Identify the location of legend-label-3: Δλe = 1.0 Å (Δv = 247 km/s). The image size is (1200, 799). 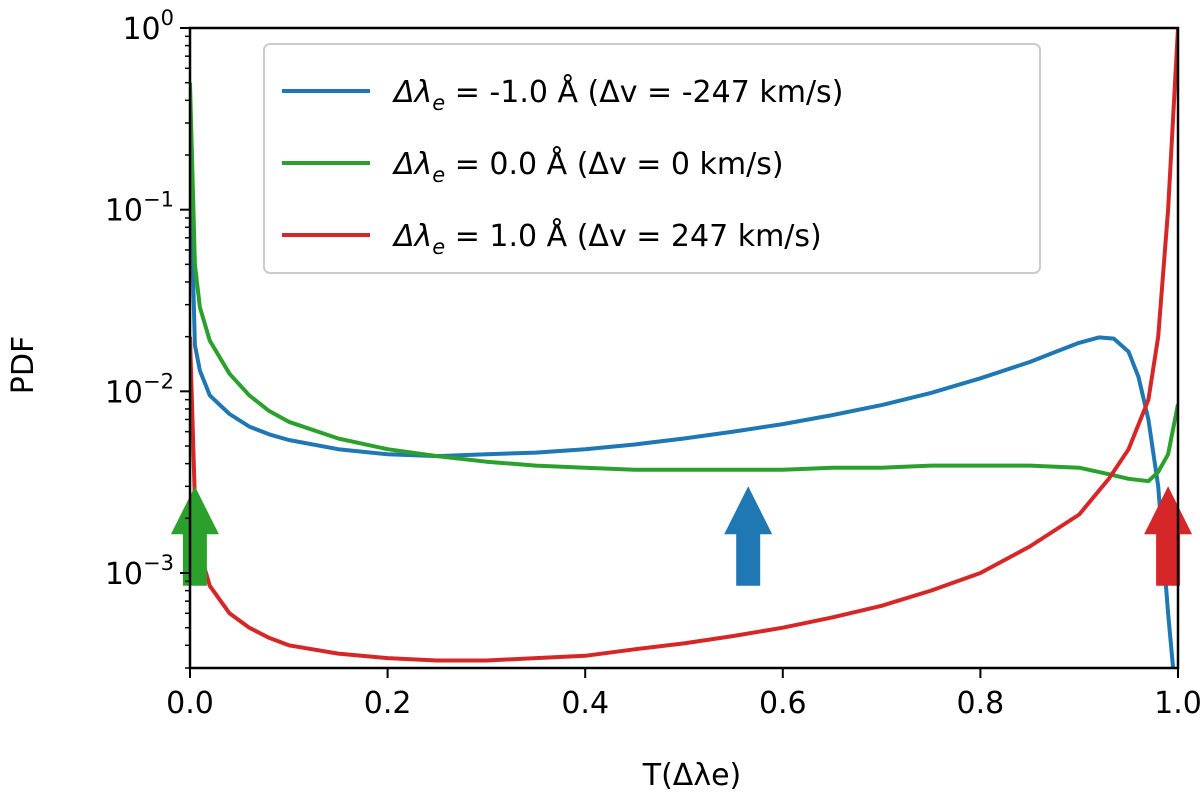
(607, 238).